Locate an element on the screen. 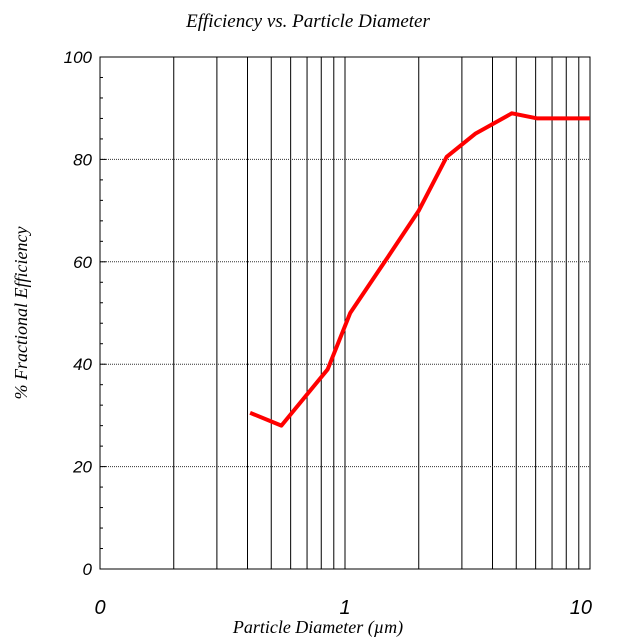 This screenshot has height=639, width=621. x-tick-label: 1 is located at coordinates (344, 608).